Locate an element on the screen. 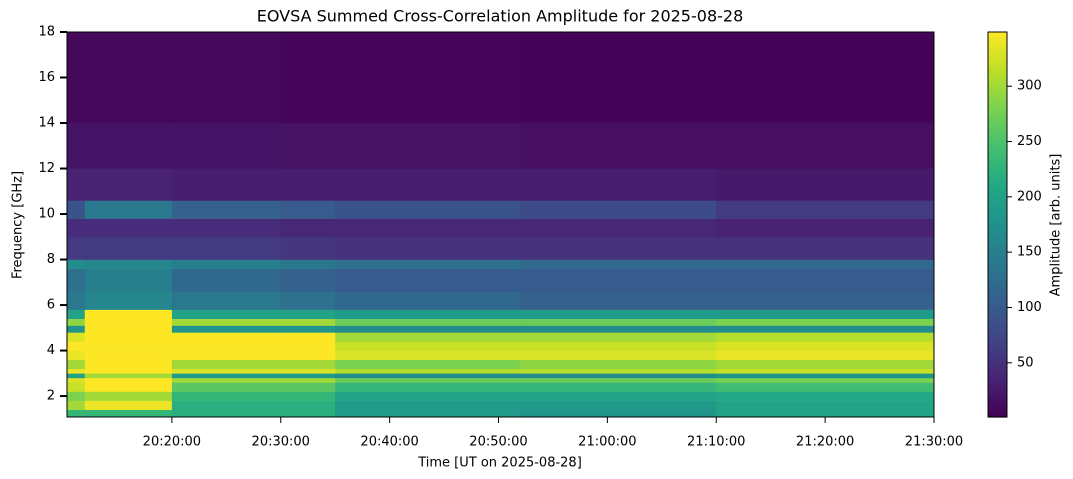 The image size is (1073, 479). y-tick-label: 4 is located at coordinates (51, 350).